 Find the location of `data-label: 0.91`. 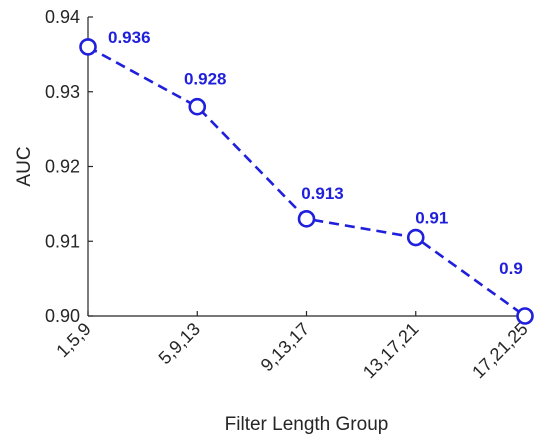

data-label: 0.91 is located at coordinates (431, 218).